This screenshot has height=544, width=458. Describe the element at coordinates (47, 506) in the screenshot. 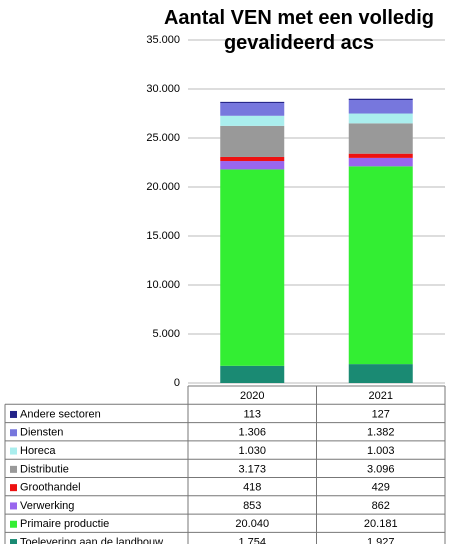

I see `legend-label: Verwerking` at that location.